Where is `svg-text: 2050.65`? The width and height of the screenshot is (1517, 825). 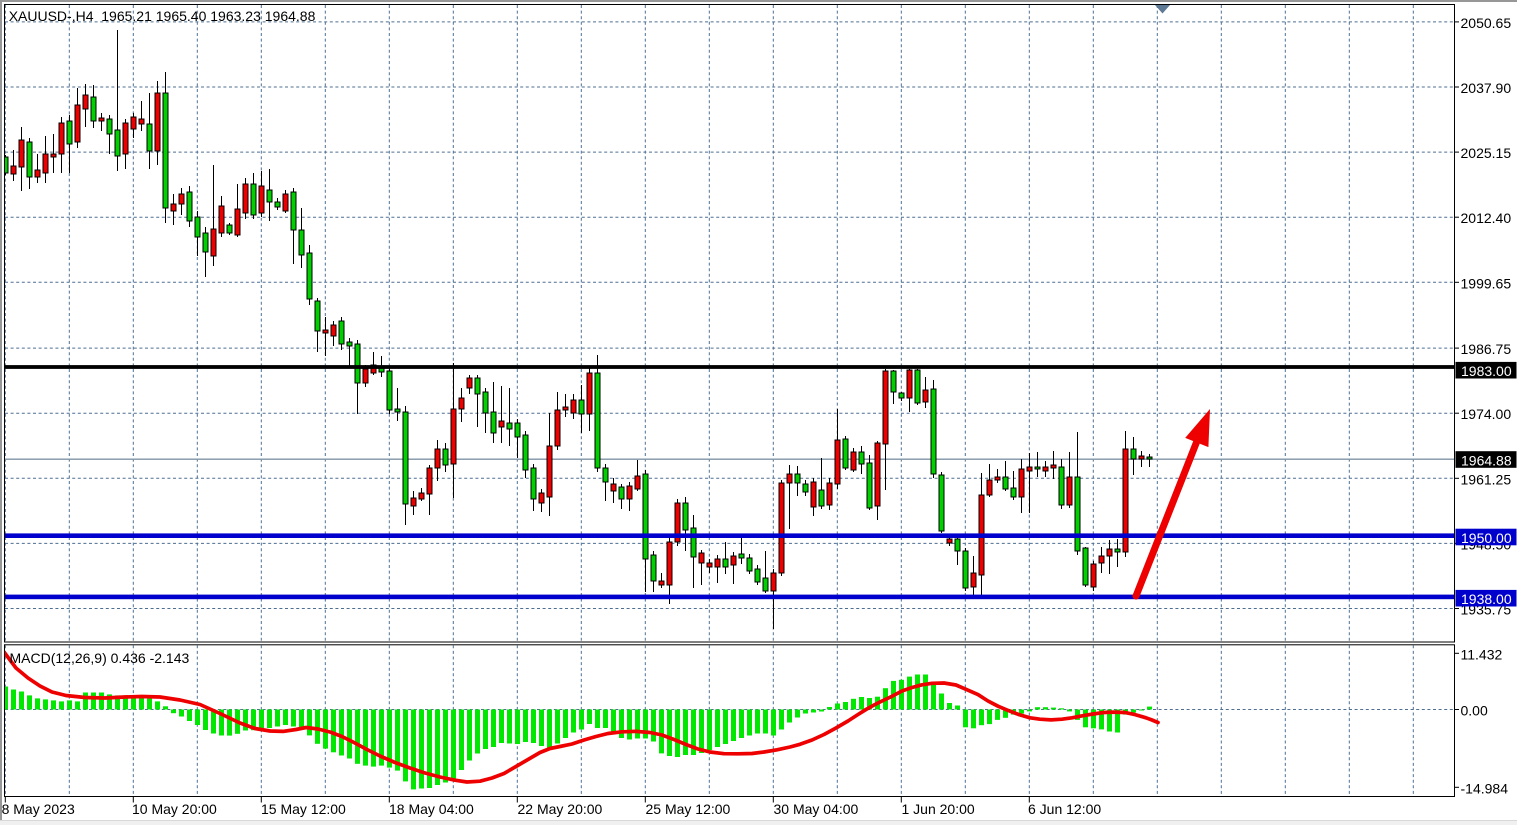 svg-text: 2050.65 is located at coordinates (1486, 23).